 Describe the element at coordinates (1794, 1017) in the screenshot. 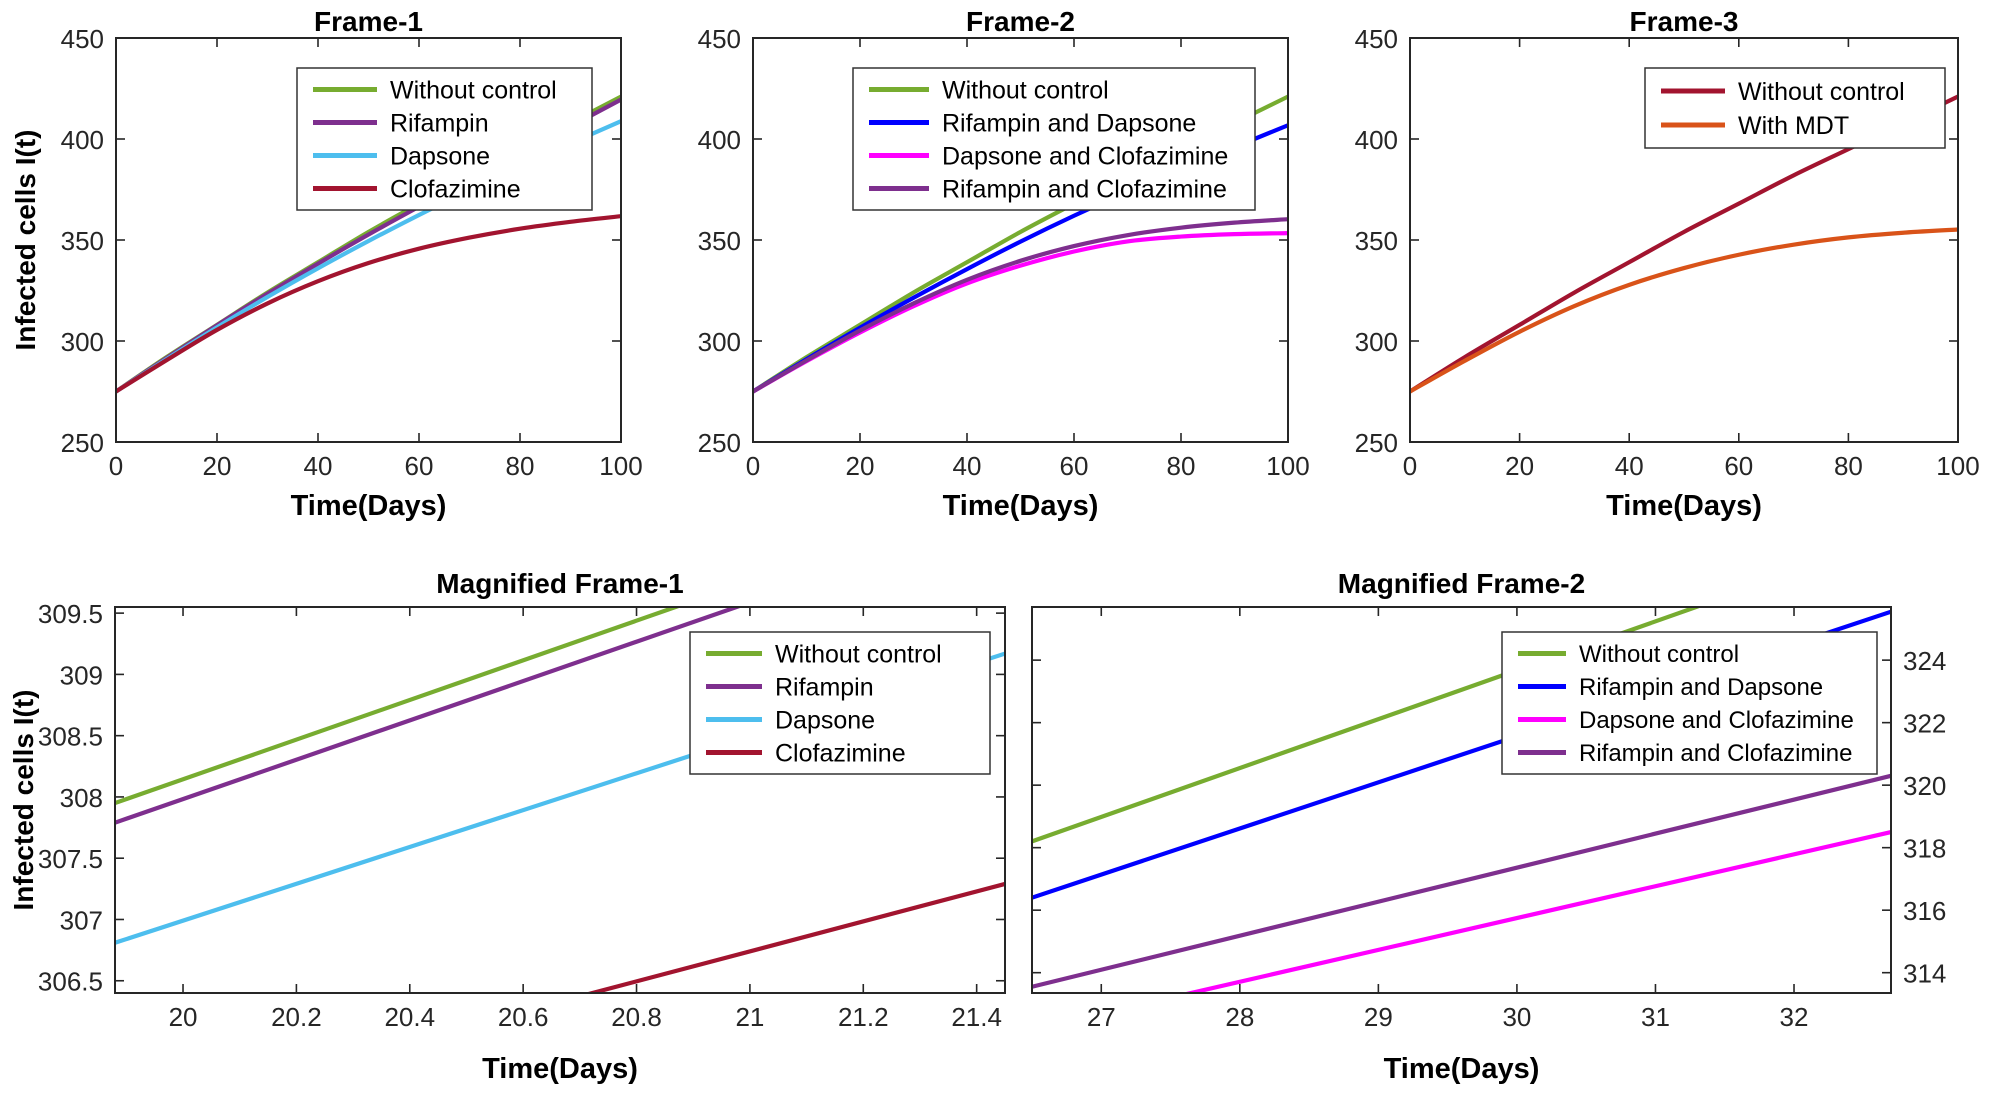

I see `x-tick-label: 32` at that location.